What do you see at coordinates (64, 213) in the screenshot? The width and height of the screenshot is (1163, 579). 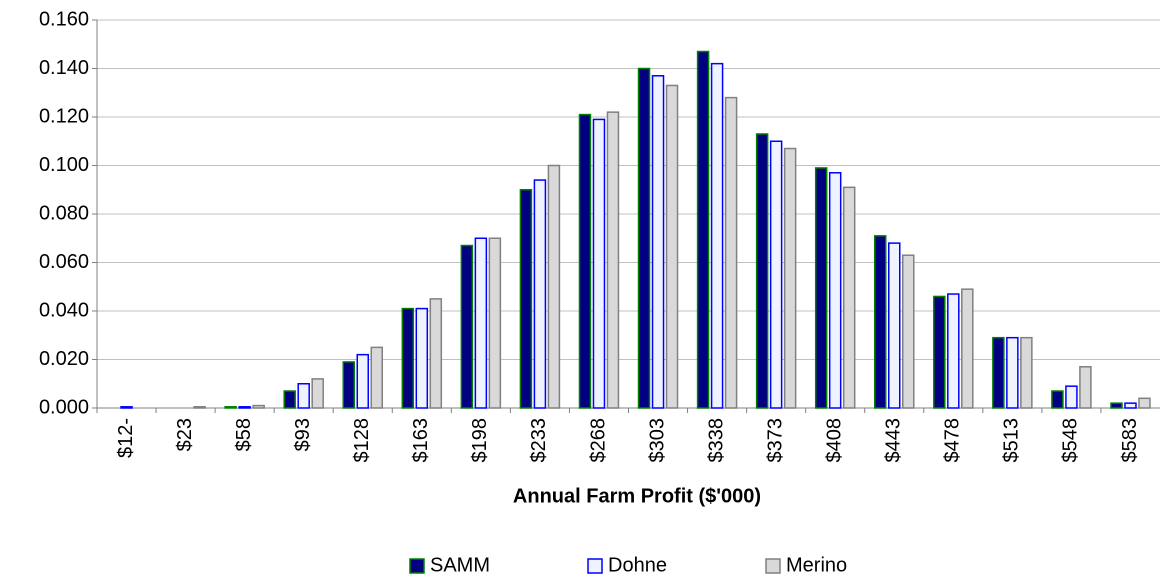 I see `y-tick-label: 0.080` at bounding box center [64, 213].